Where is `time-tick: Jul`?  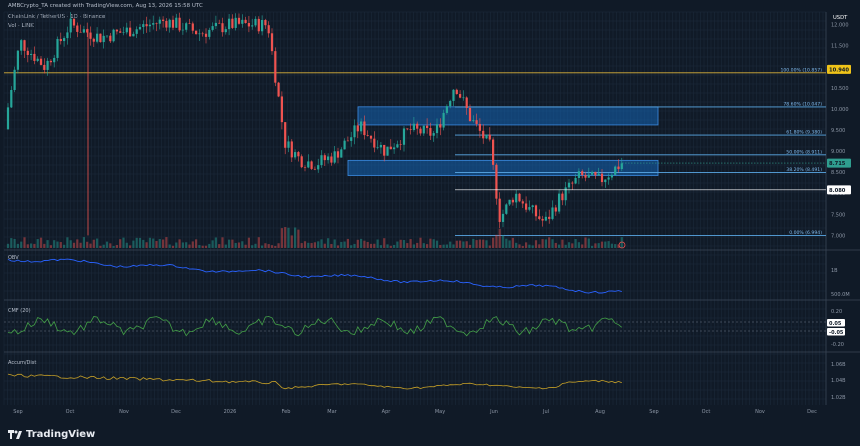
time-tick: Jul is located at coordinates (545, 412).